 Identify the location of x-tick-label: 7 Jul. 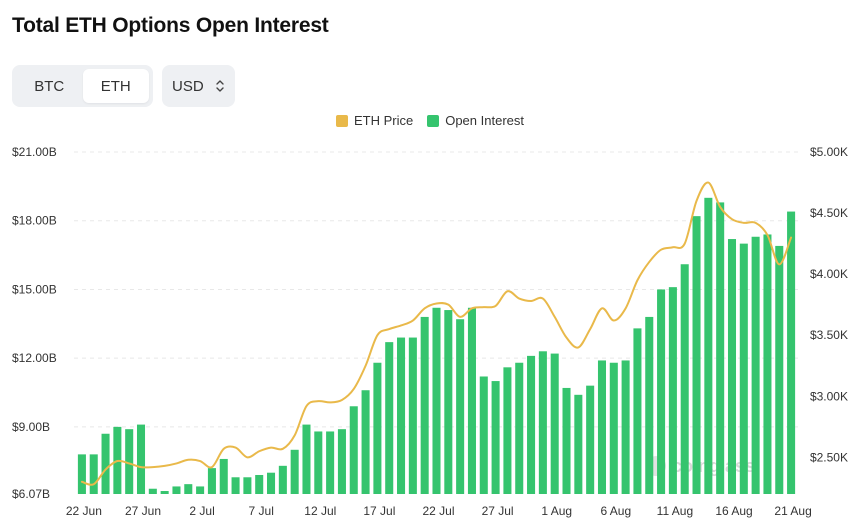
(261, 511).